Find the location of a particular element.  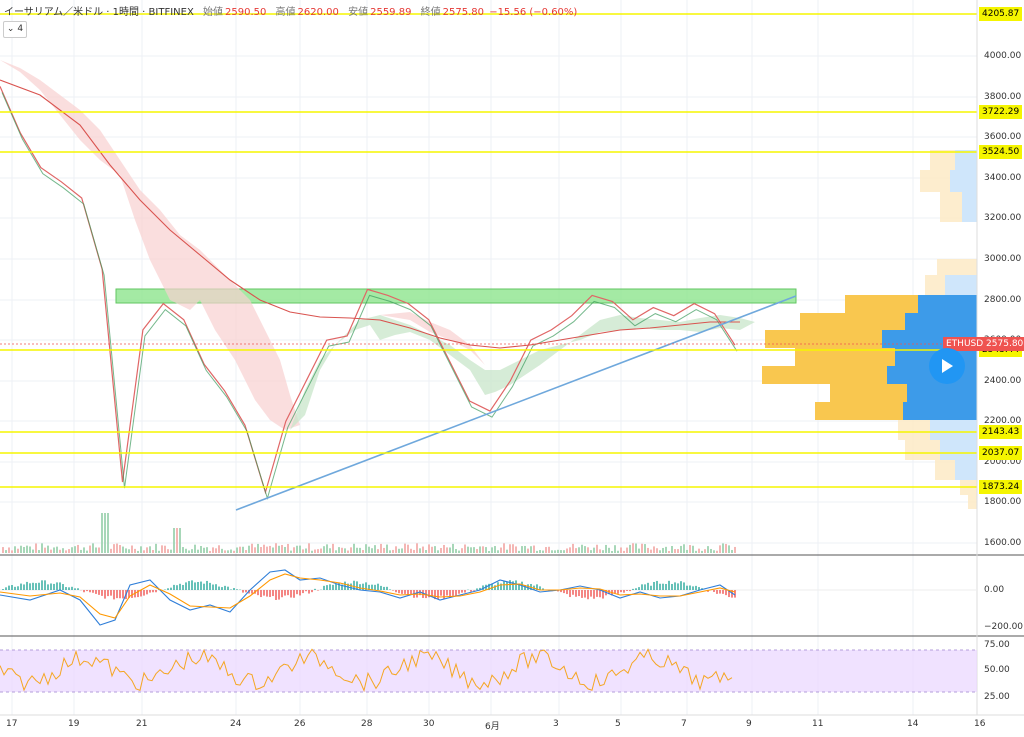

rsi-tick-label: 50.00 is located at coordinates (997, 670).